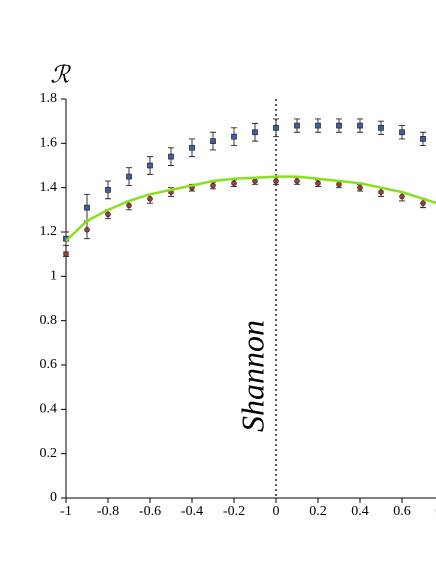 This screenshot has width=436, height=564. What do you see at coordinates (53, 276) in the screenshot?
I see `y-tick-label: 1` at bounding box center [53, 276].